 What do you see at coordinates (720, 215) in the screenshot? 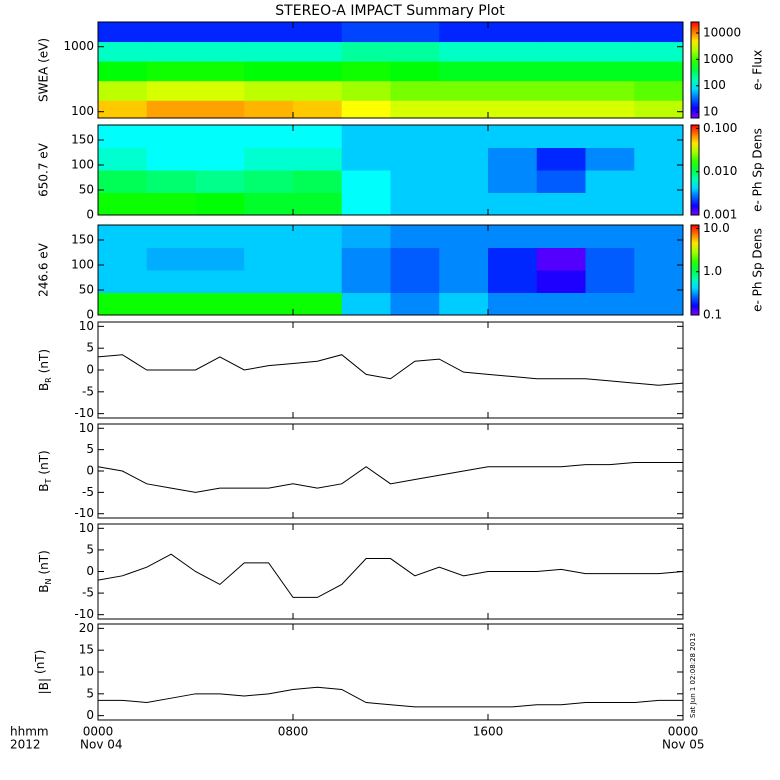
I see `colorbar-tick-label: 0.001` at bounding box center [720, 215].